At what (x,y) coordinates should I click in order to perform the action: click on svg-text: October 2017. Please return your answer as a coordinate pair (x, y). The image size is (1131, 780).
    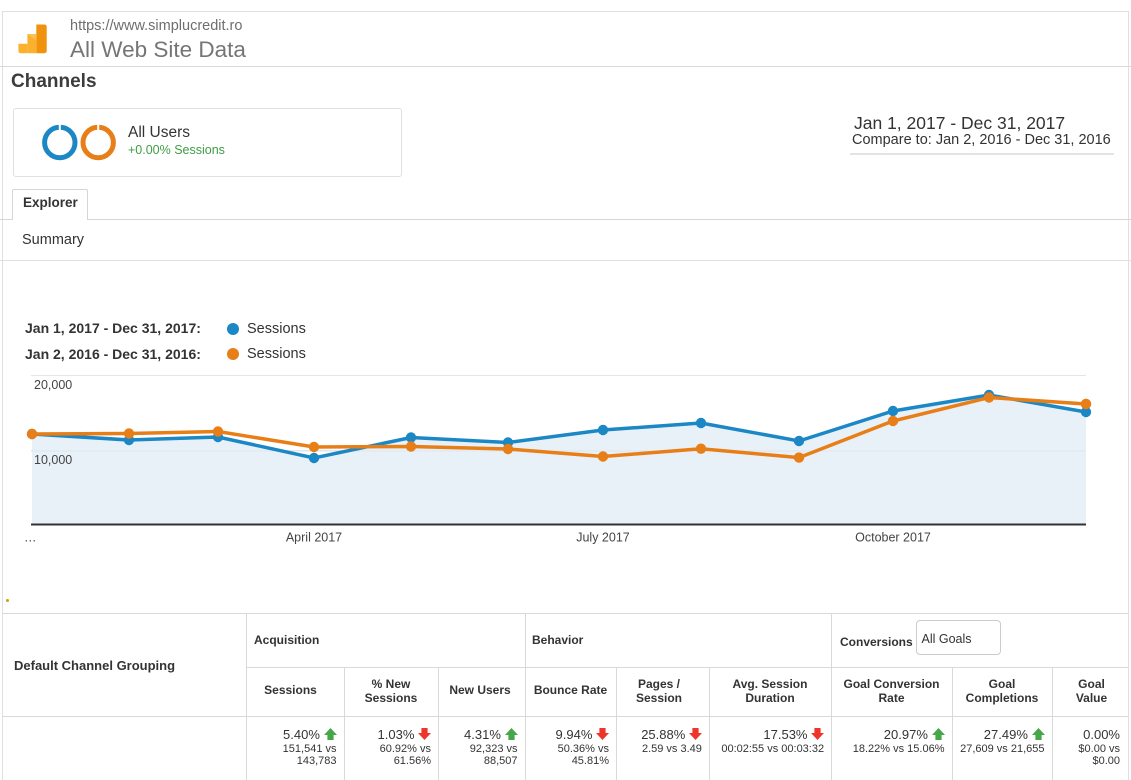
    Looking at the image, I should click on (893, 538).